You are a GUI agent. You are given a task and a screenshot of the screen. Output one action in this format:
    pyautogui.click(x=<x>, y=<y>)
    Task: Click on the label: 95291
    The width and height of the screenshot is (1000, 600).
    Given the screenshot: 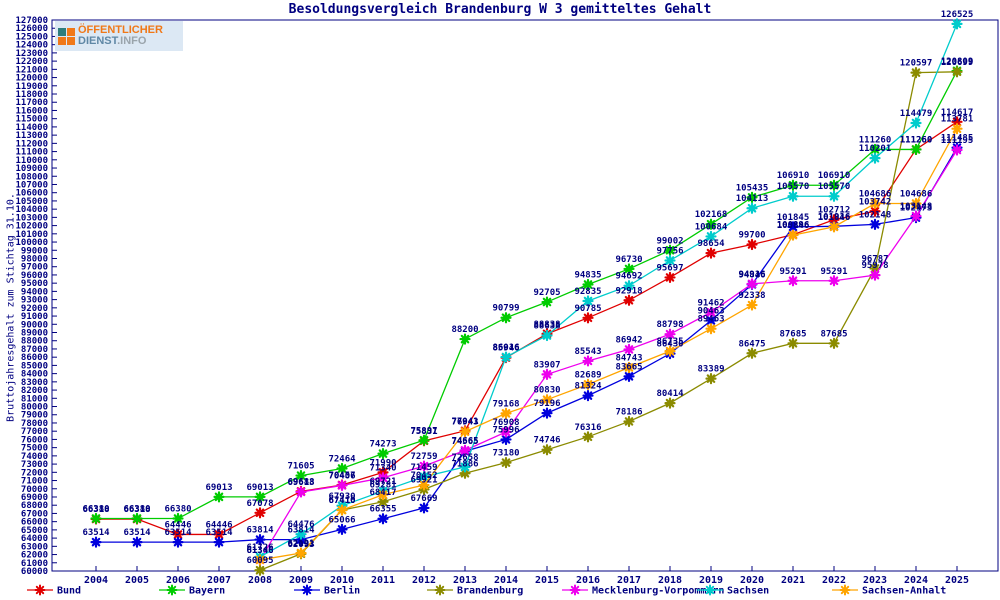 What is the action you would take?
    pyautogui.click(x=792, y=272)
    